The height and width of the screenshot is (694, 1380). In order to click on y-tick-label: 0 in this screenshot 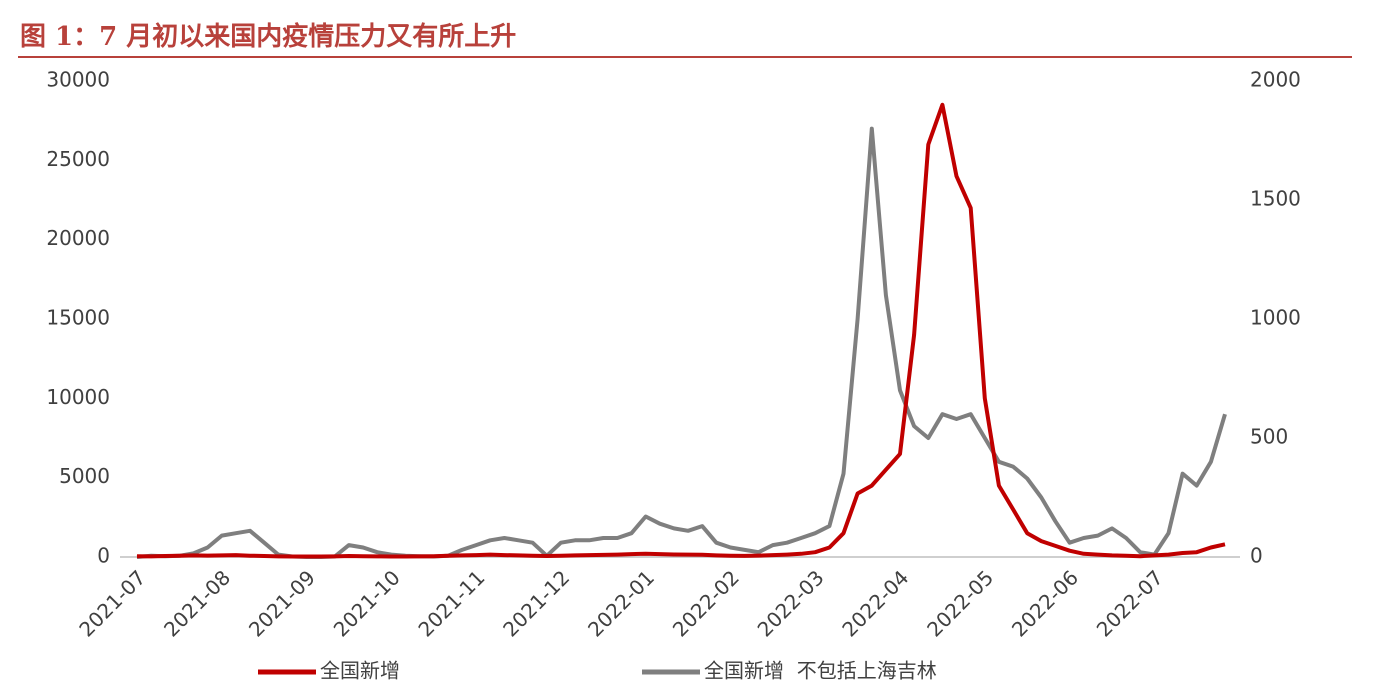, I will do `click(103, 556)`.